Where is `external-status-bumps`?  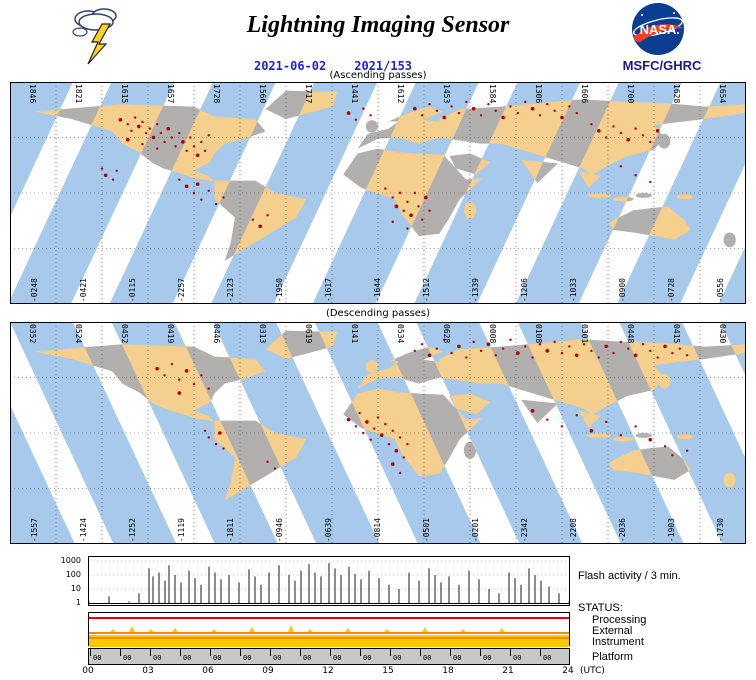
external-status-bumps is located at coordinates (329, 629).